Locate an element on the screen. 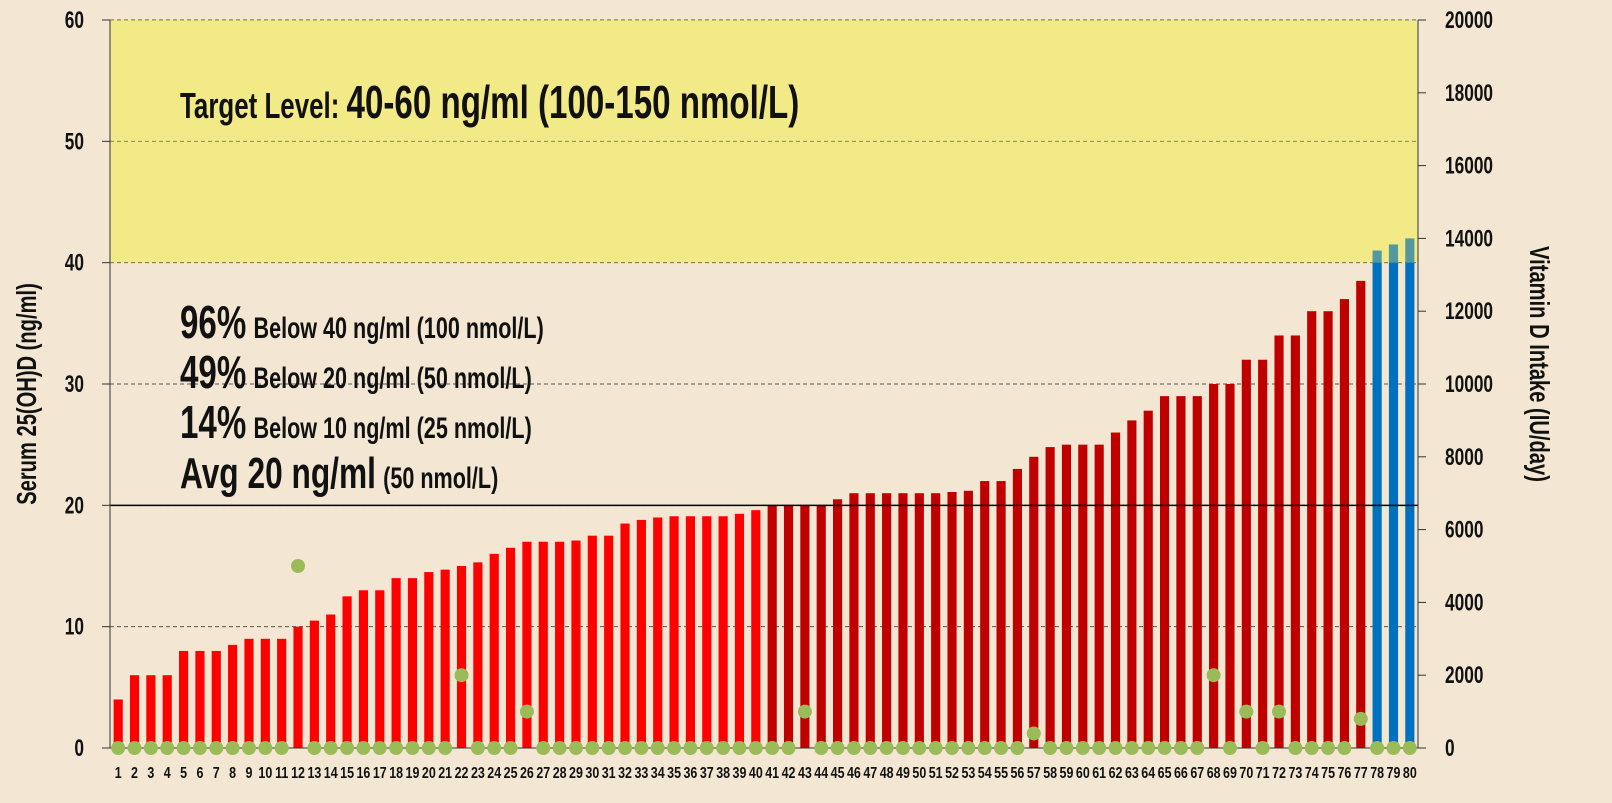  y-tick-label: 60 is located at coordinates (74, 20).